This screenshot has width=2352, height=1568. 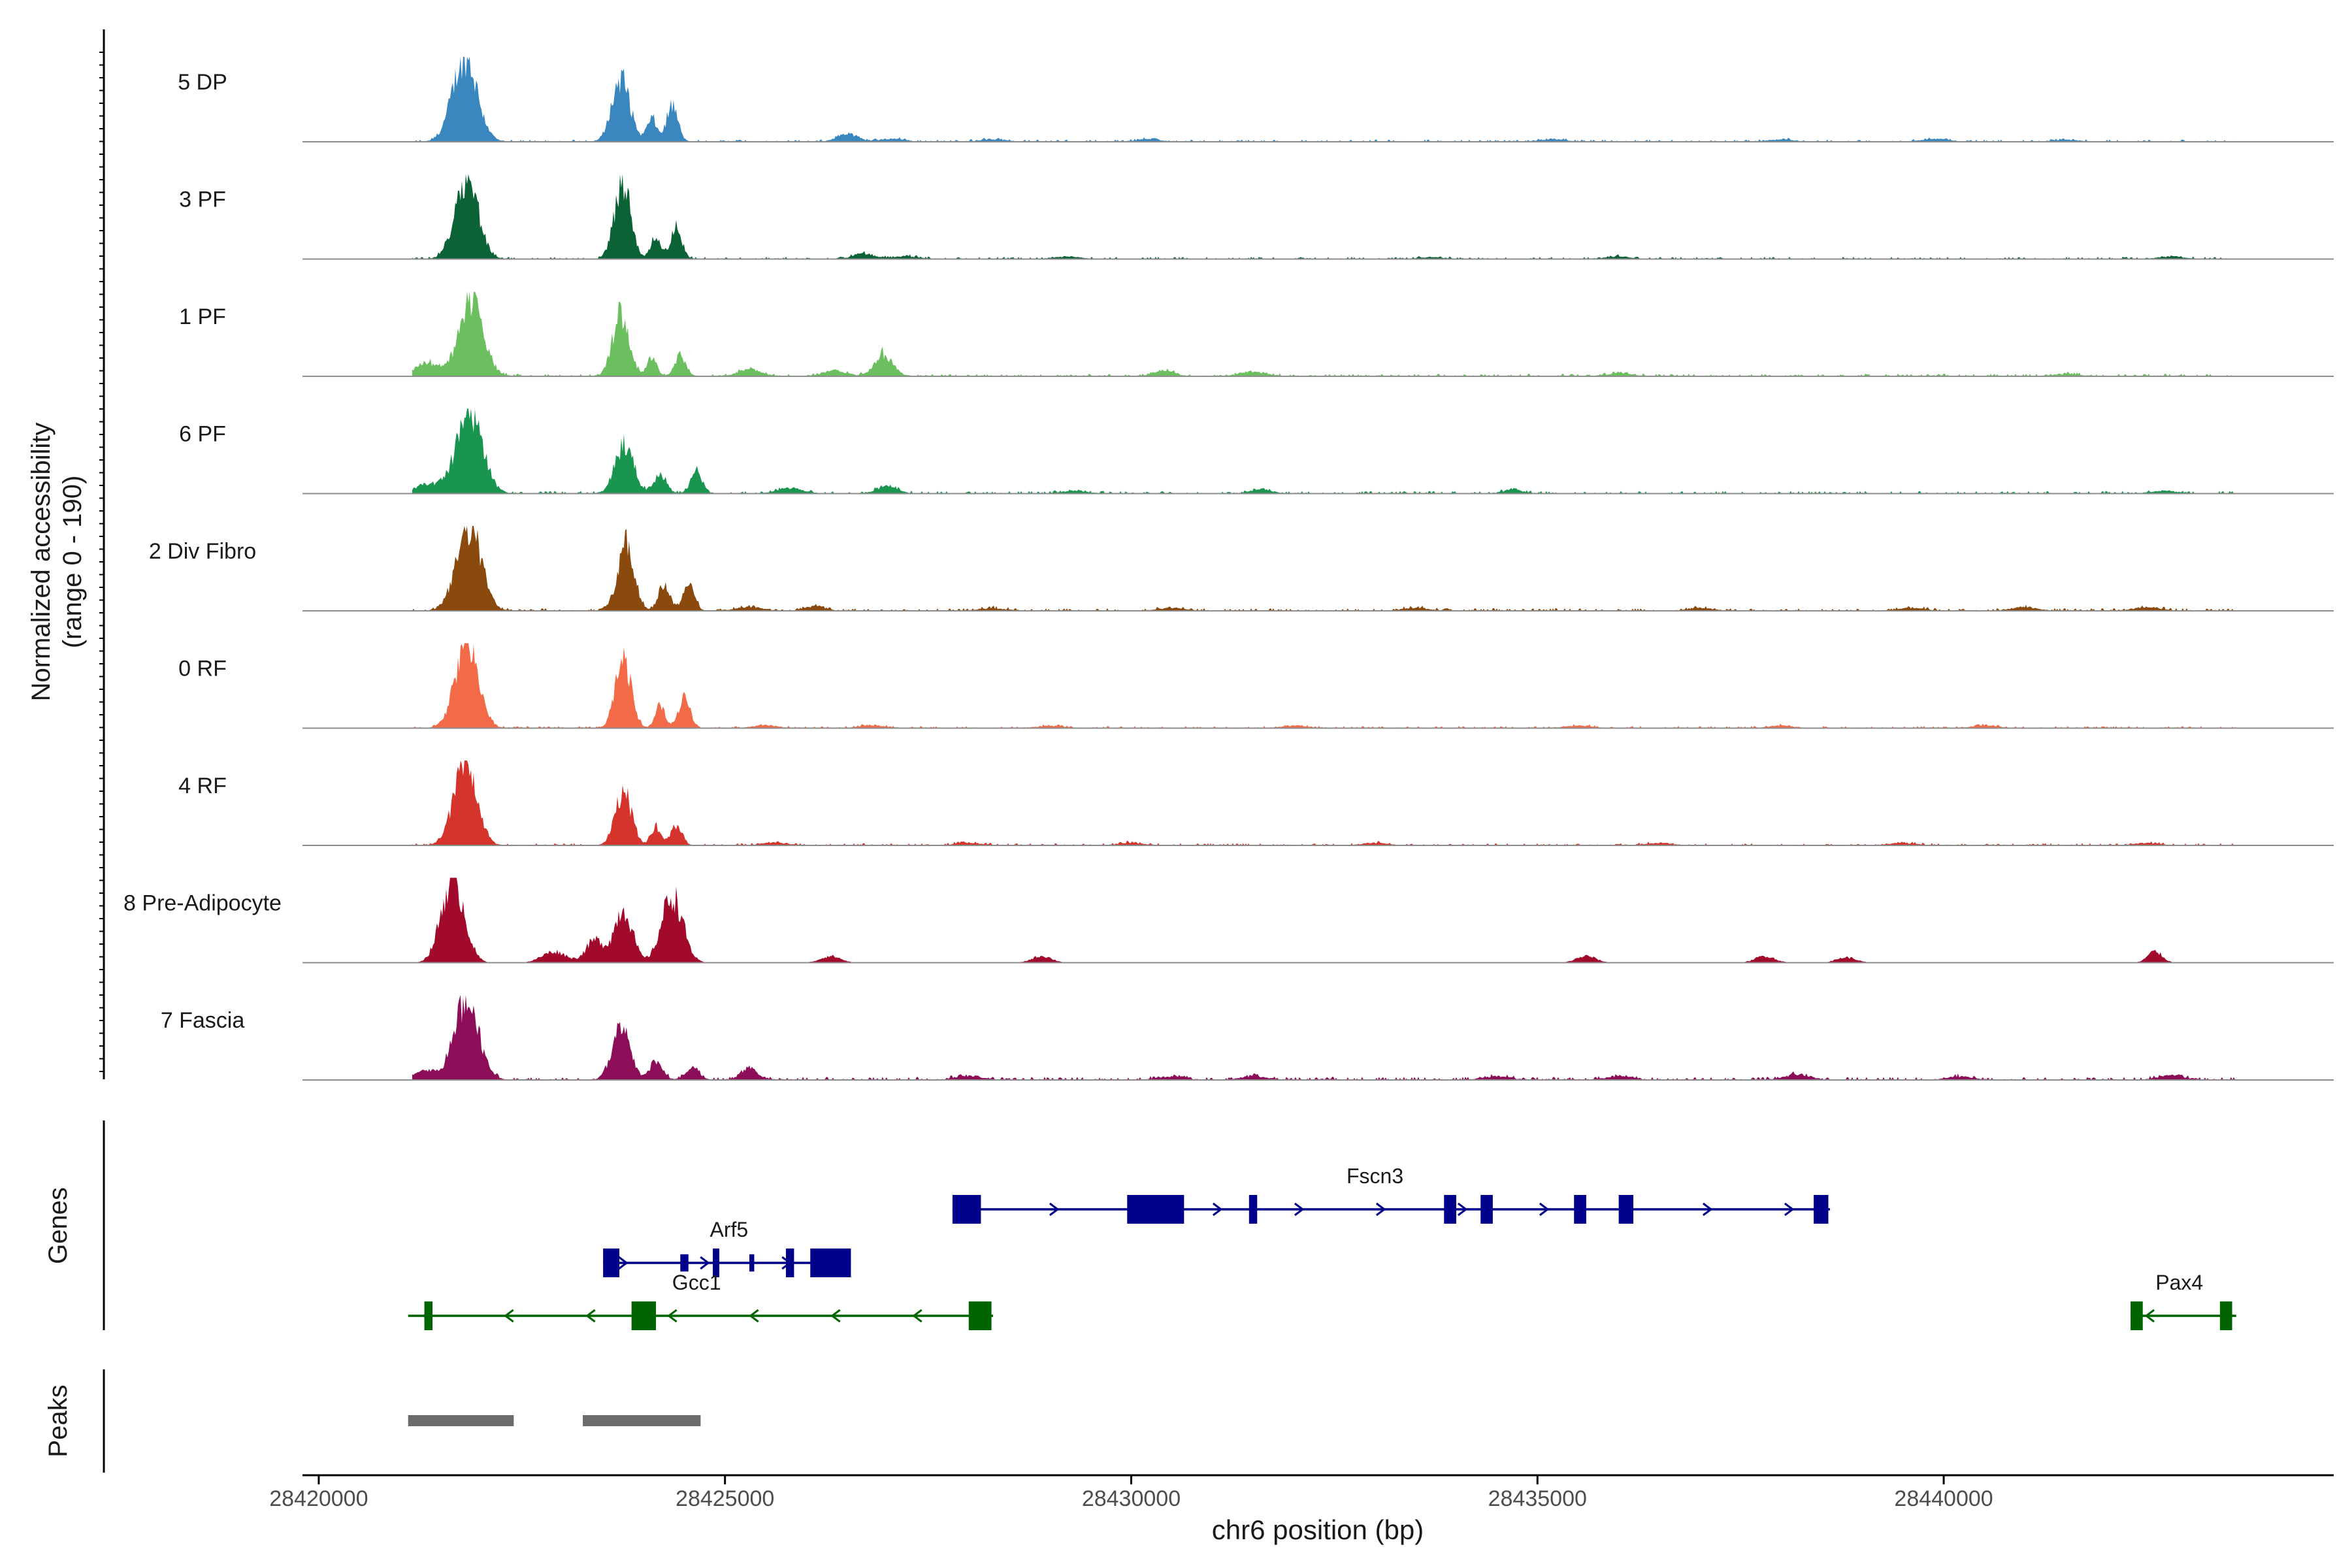 What do you see at coordinates (202, 669) in the screenshot?
I see `track-label: 0 RF` at bounding box center [202, 669].